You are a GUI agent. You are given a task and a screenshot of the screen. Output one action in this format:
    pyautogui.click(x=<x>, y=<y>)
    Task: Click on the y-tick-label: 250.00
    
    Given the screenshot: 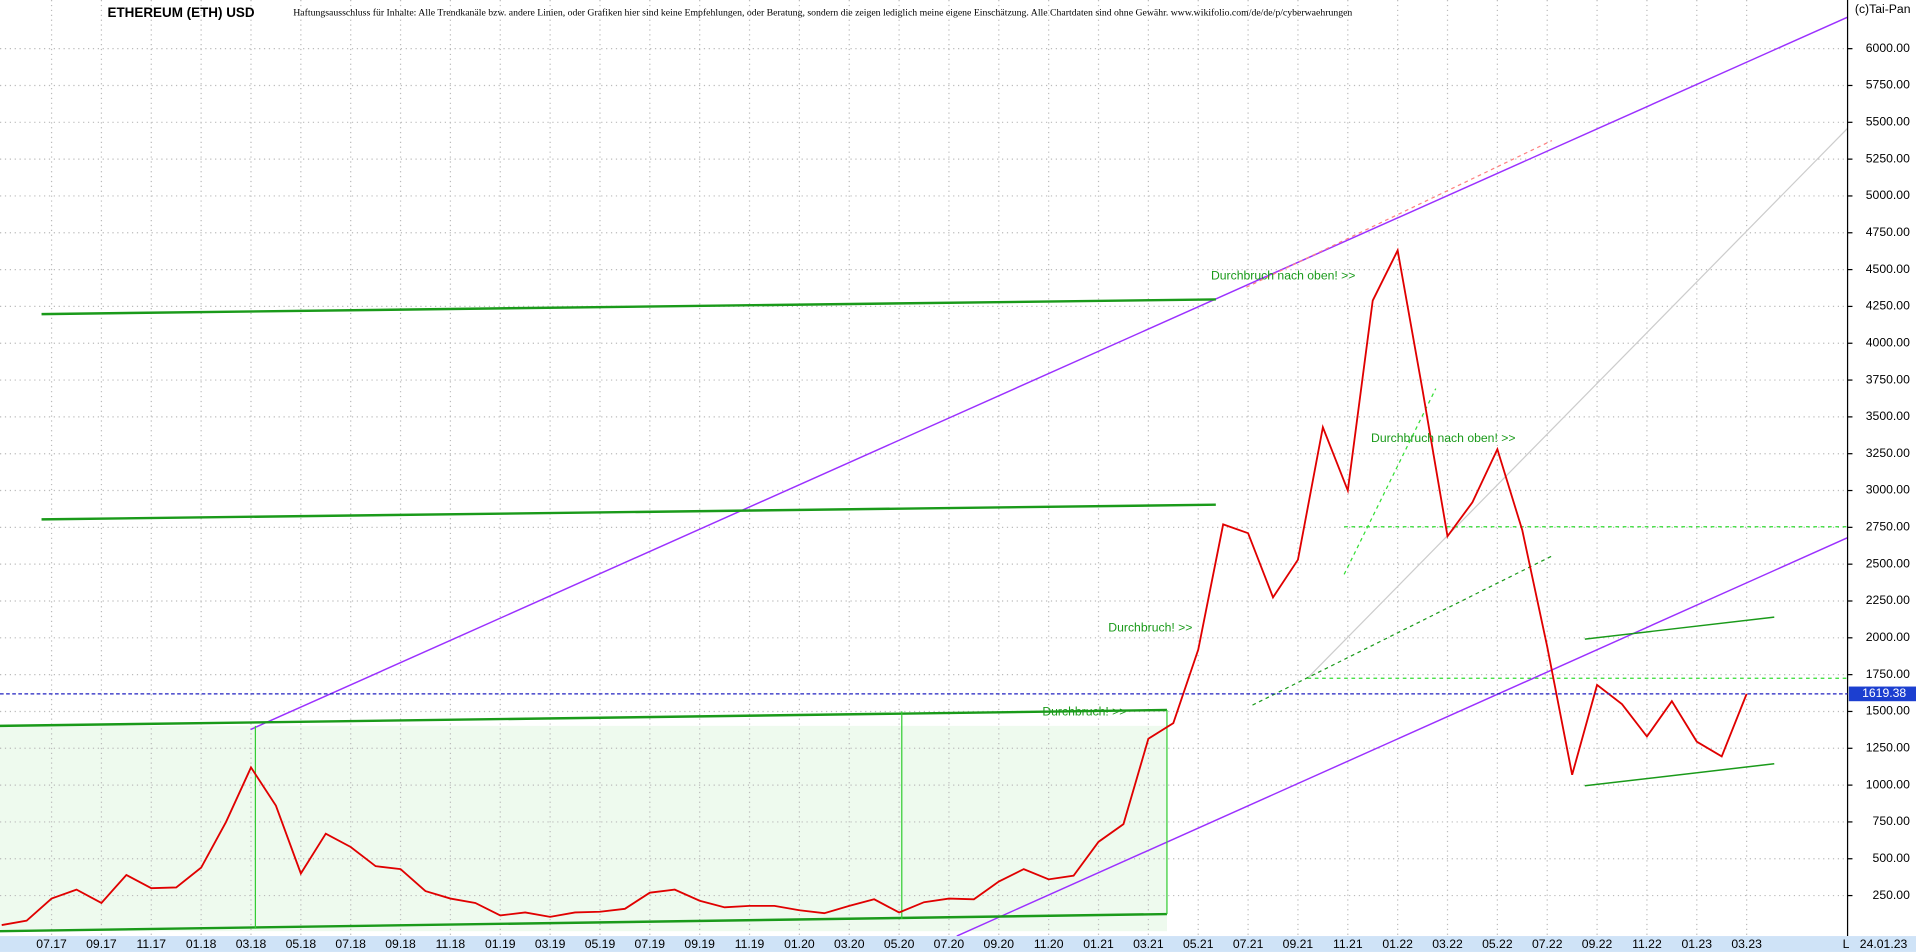 What is the action you would take?
    pyautogui.click(x=1892, y=895)
    